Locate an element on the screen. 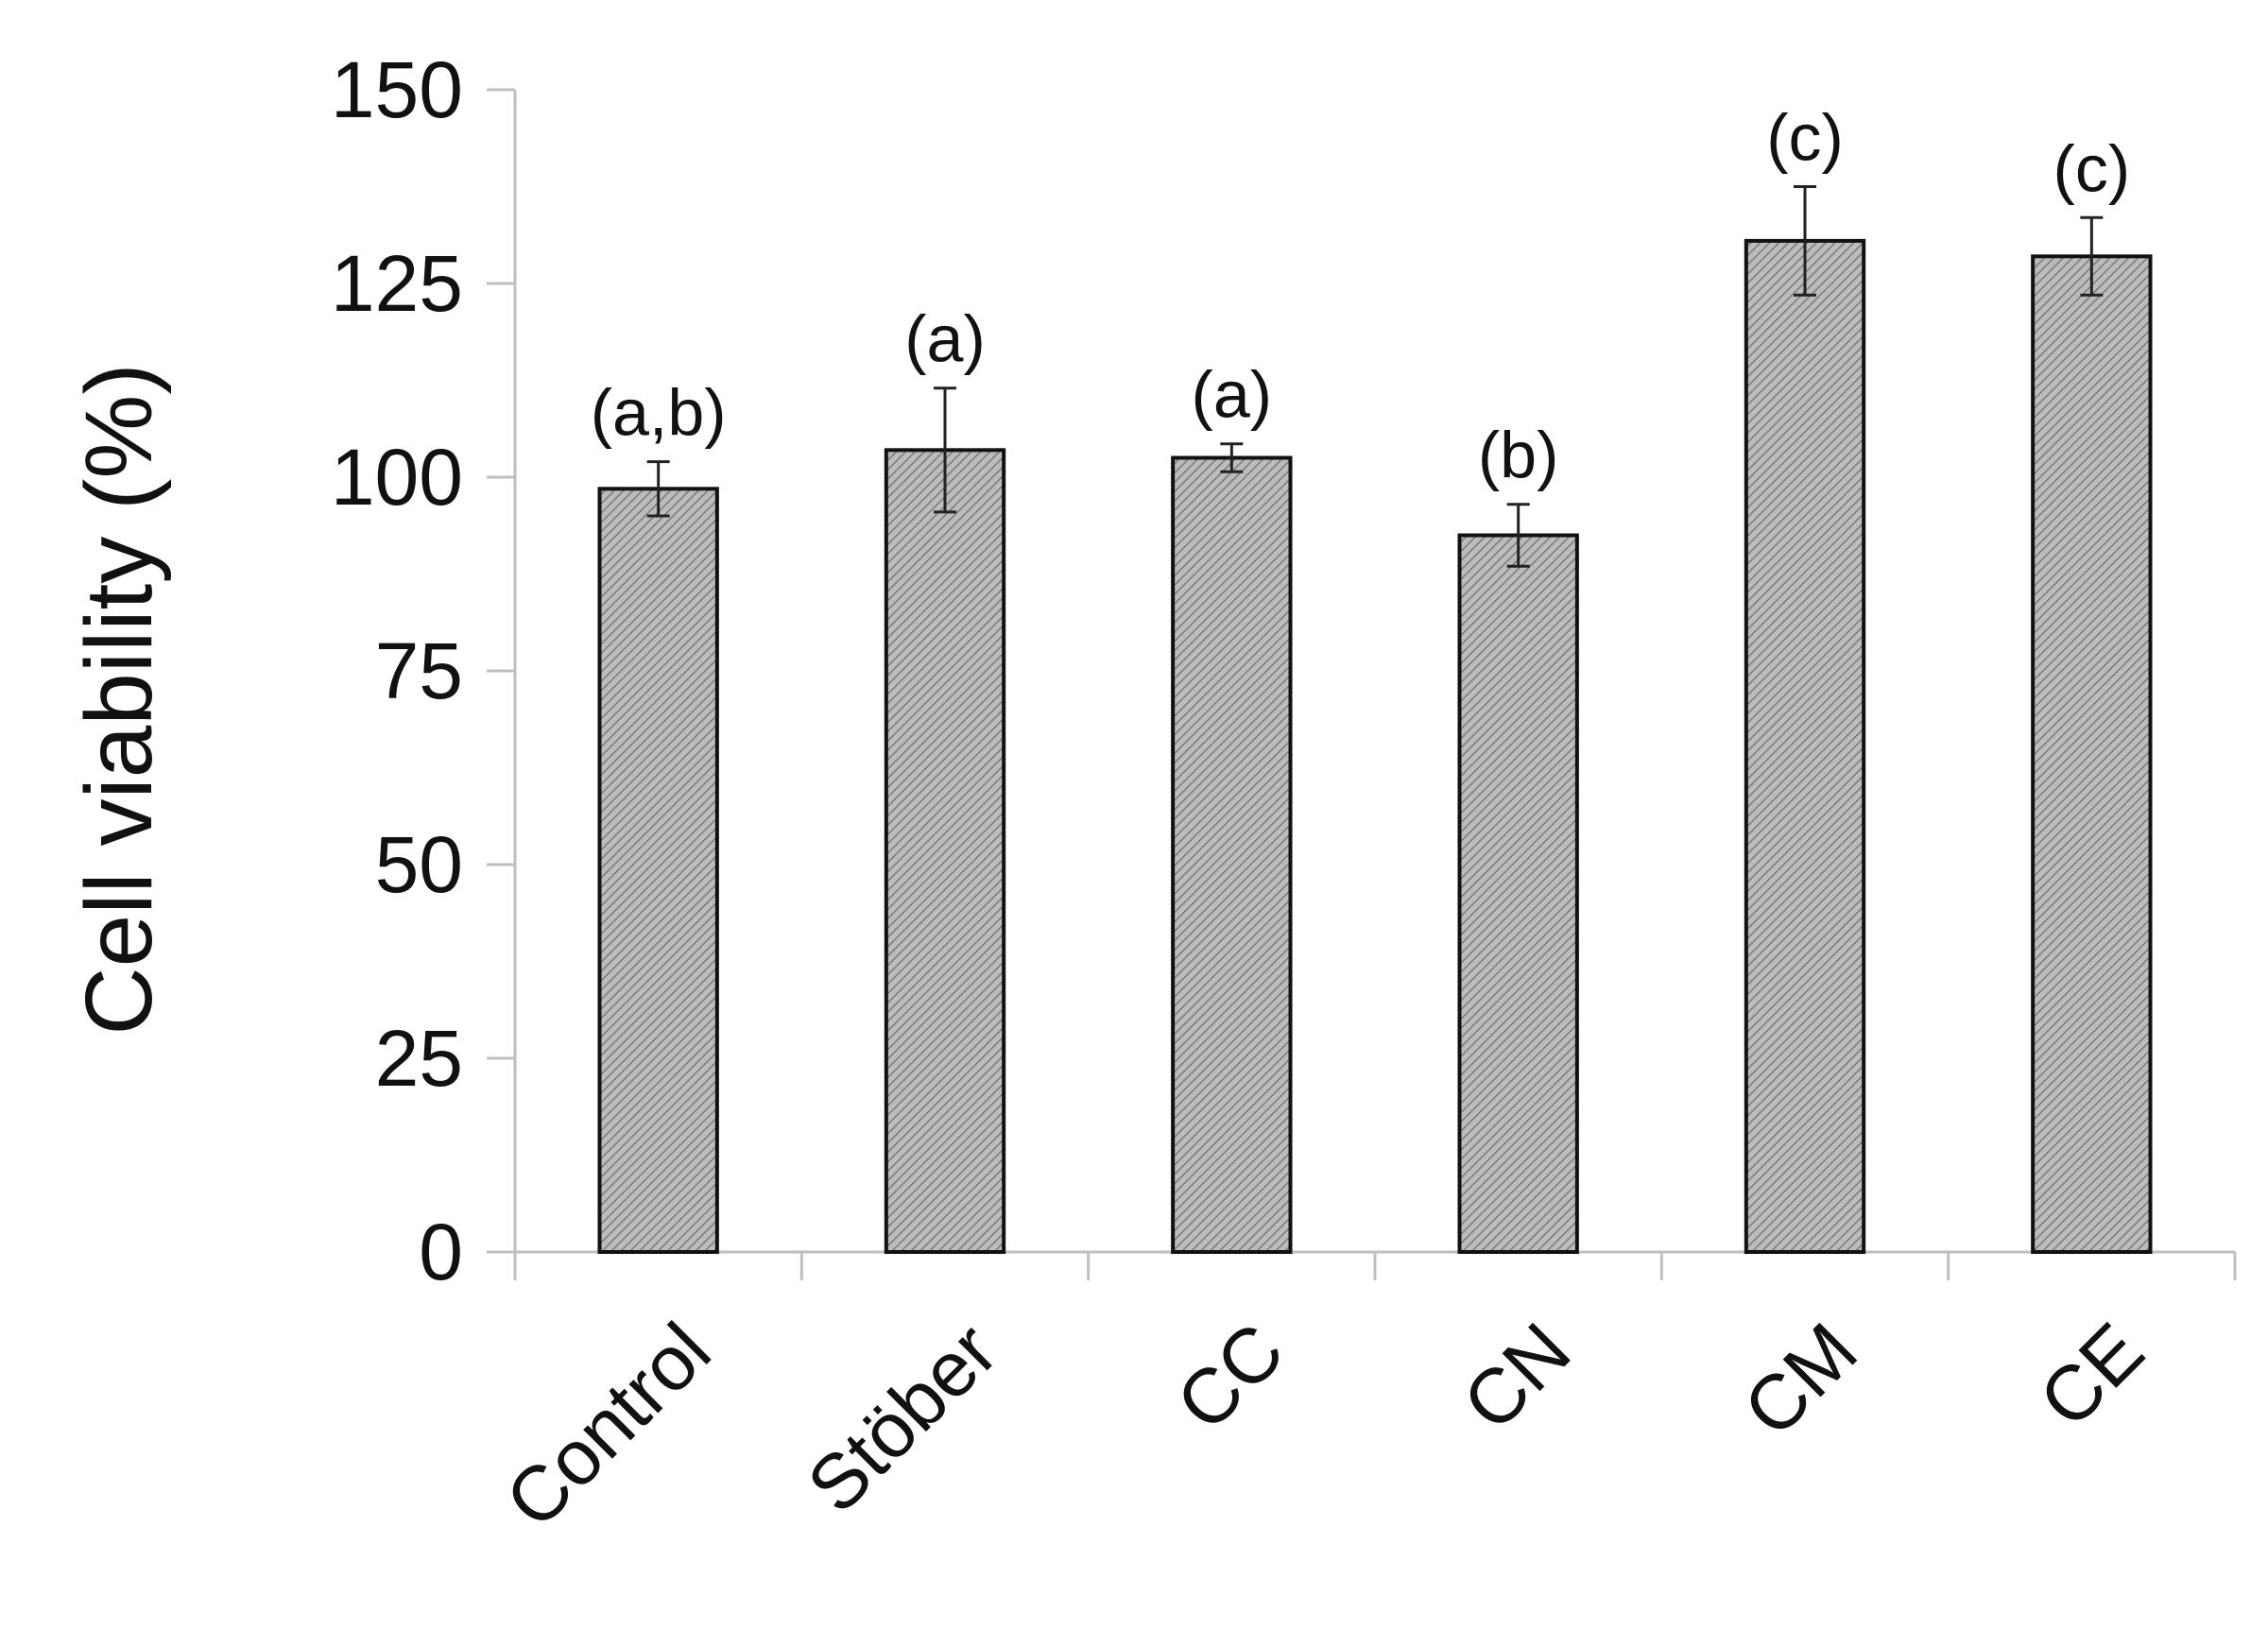  x-tick-label: CE is located at coordinates (2091, 1375).